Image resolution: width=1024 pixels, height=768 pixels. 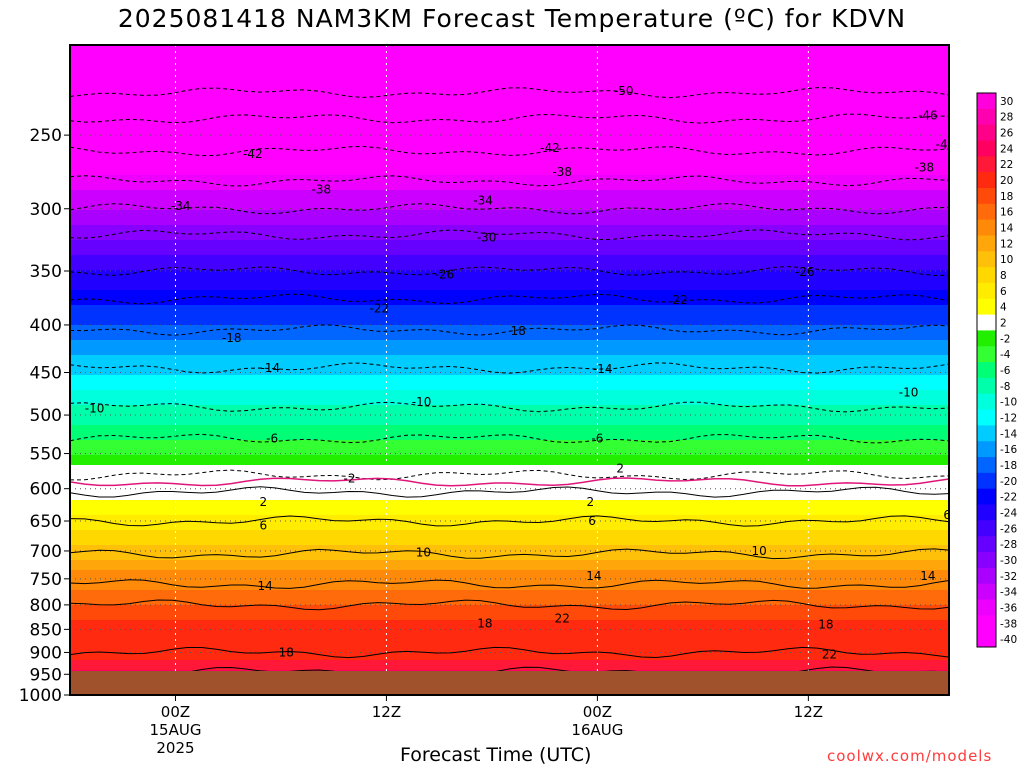 What do you see at coordinates (1006, 244) in the screenshot?
I see `colorbar-label: 12` at bounding box center [1006, 244].